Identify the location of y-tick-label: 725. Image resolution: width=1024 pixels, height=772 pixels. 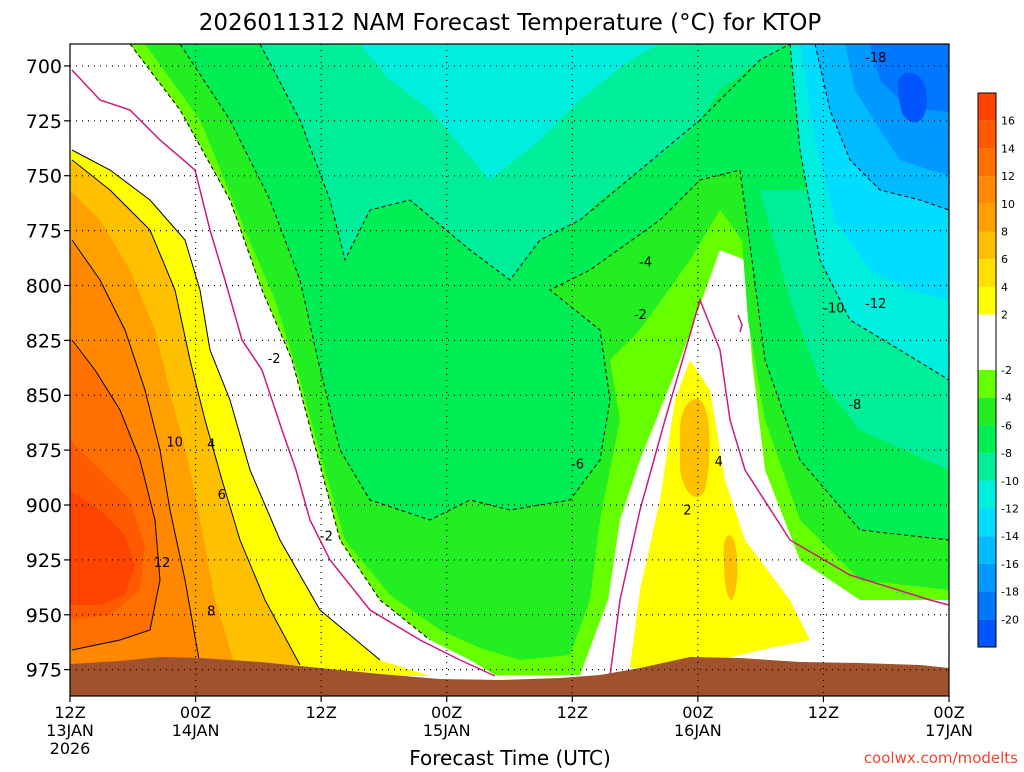
(44, 122).